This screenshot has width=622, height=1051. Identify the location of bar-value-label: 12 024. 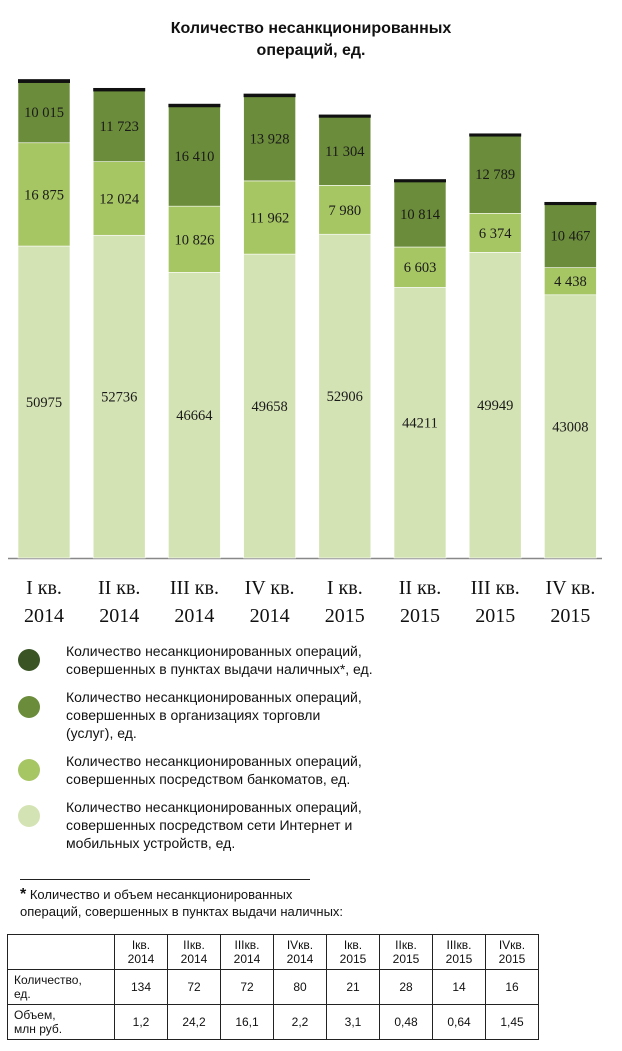
(119, 199).